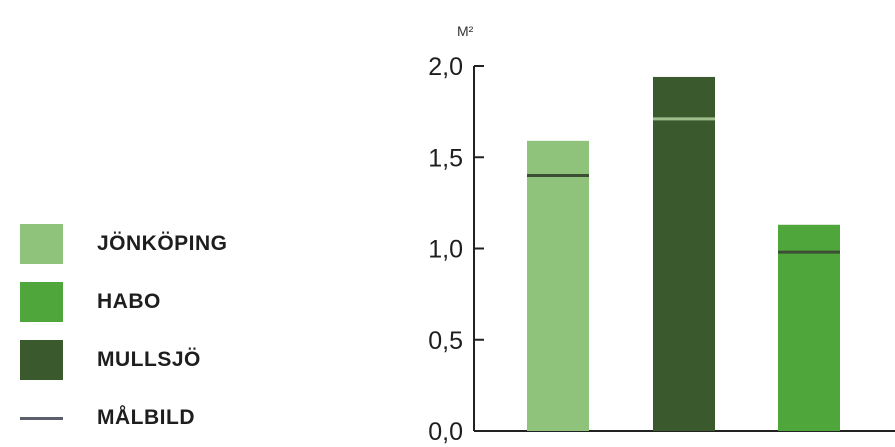  What do you see at coordinates (445, 158) in the screenshot?
I see `y-tick-label: 1,5` at bounding box center [445, 158].